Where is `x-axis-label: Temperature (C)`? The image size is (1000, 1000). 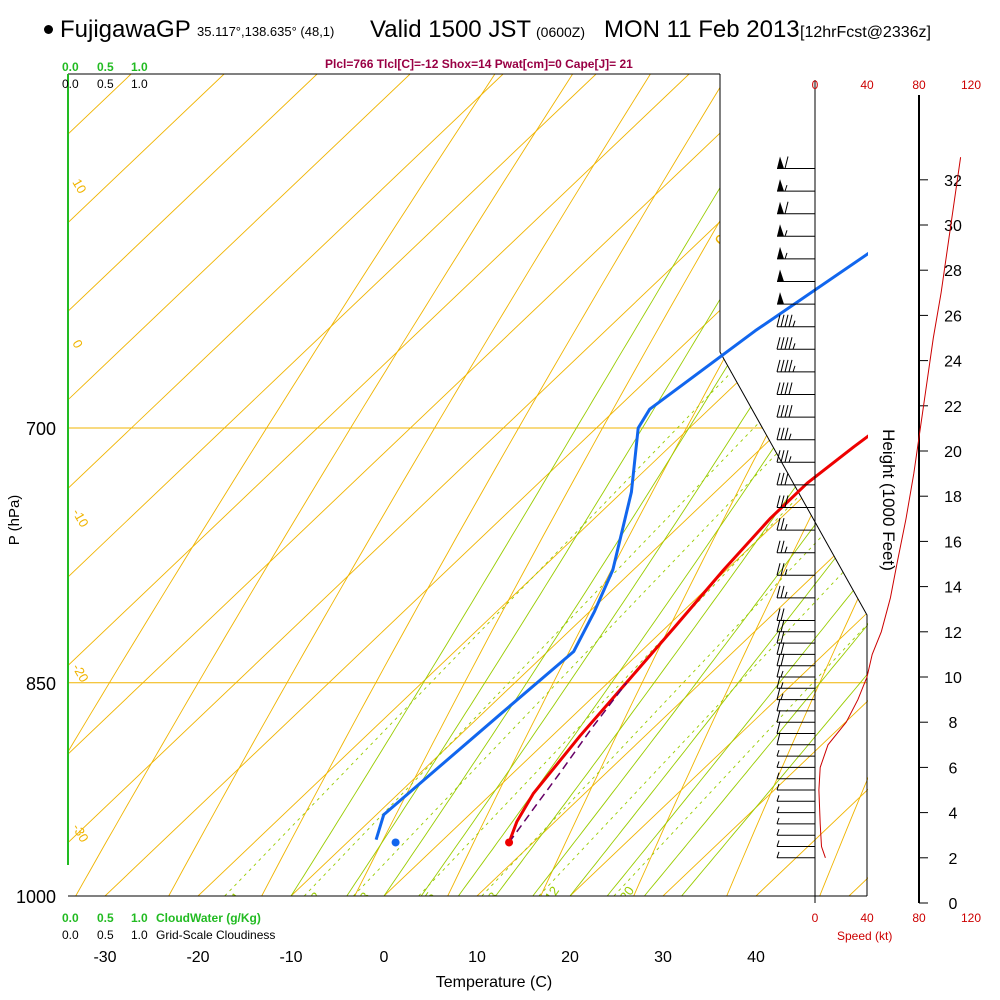
x-axis-label: Temperature (C) is located at coordinates (494, 982).